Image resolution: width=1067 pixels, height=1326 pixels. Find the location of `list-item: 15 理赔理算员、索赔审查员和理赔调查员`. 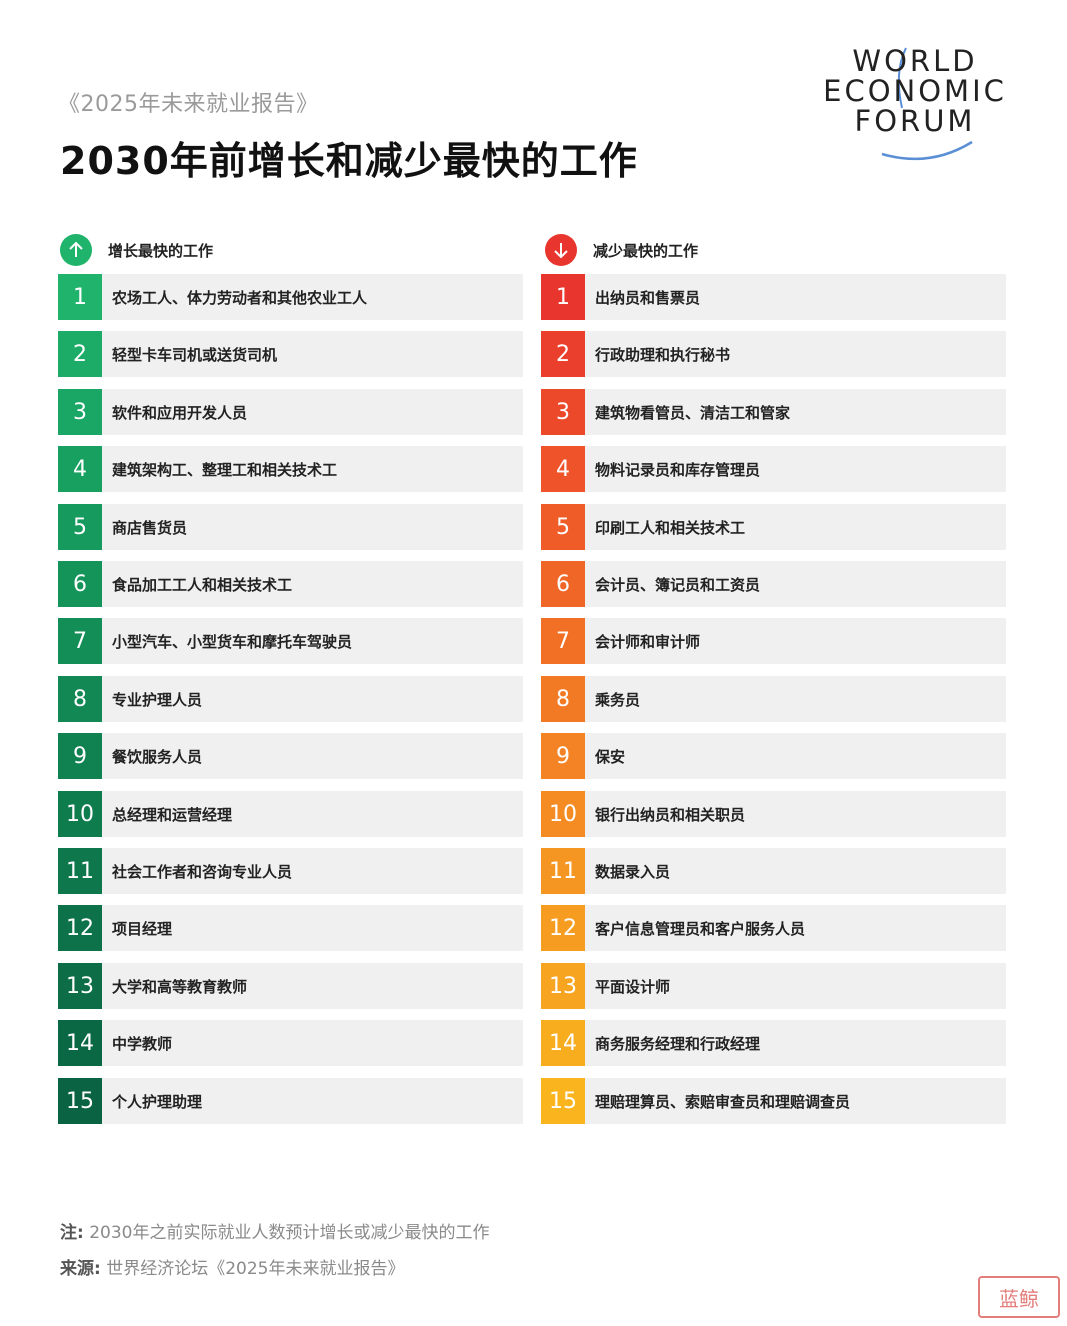

list-item: 15 理赔理算员、索赔审查员和理赔调查员 is located at coordinates (773, 1101).